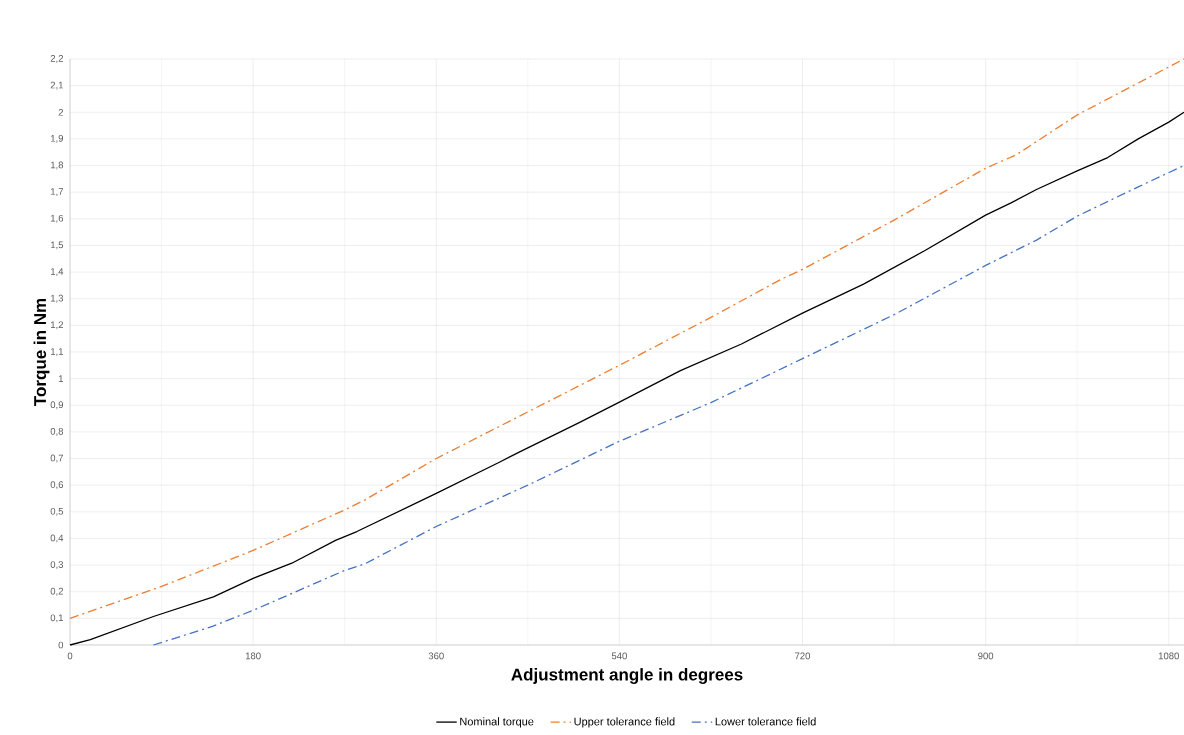 Image resolution: width=1184 pixels, height=735 pixels. I want to click on x-tick-label: 0, so click(70, 656).